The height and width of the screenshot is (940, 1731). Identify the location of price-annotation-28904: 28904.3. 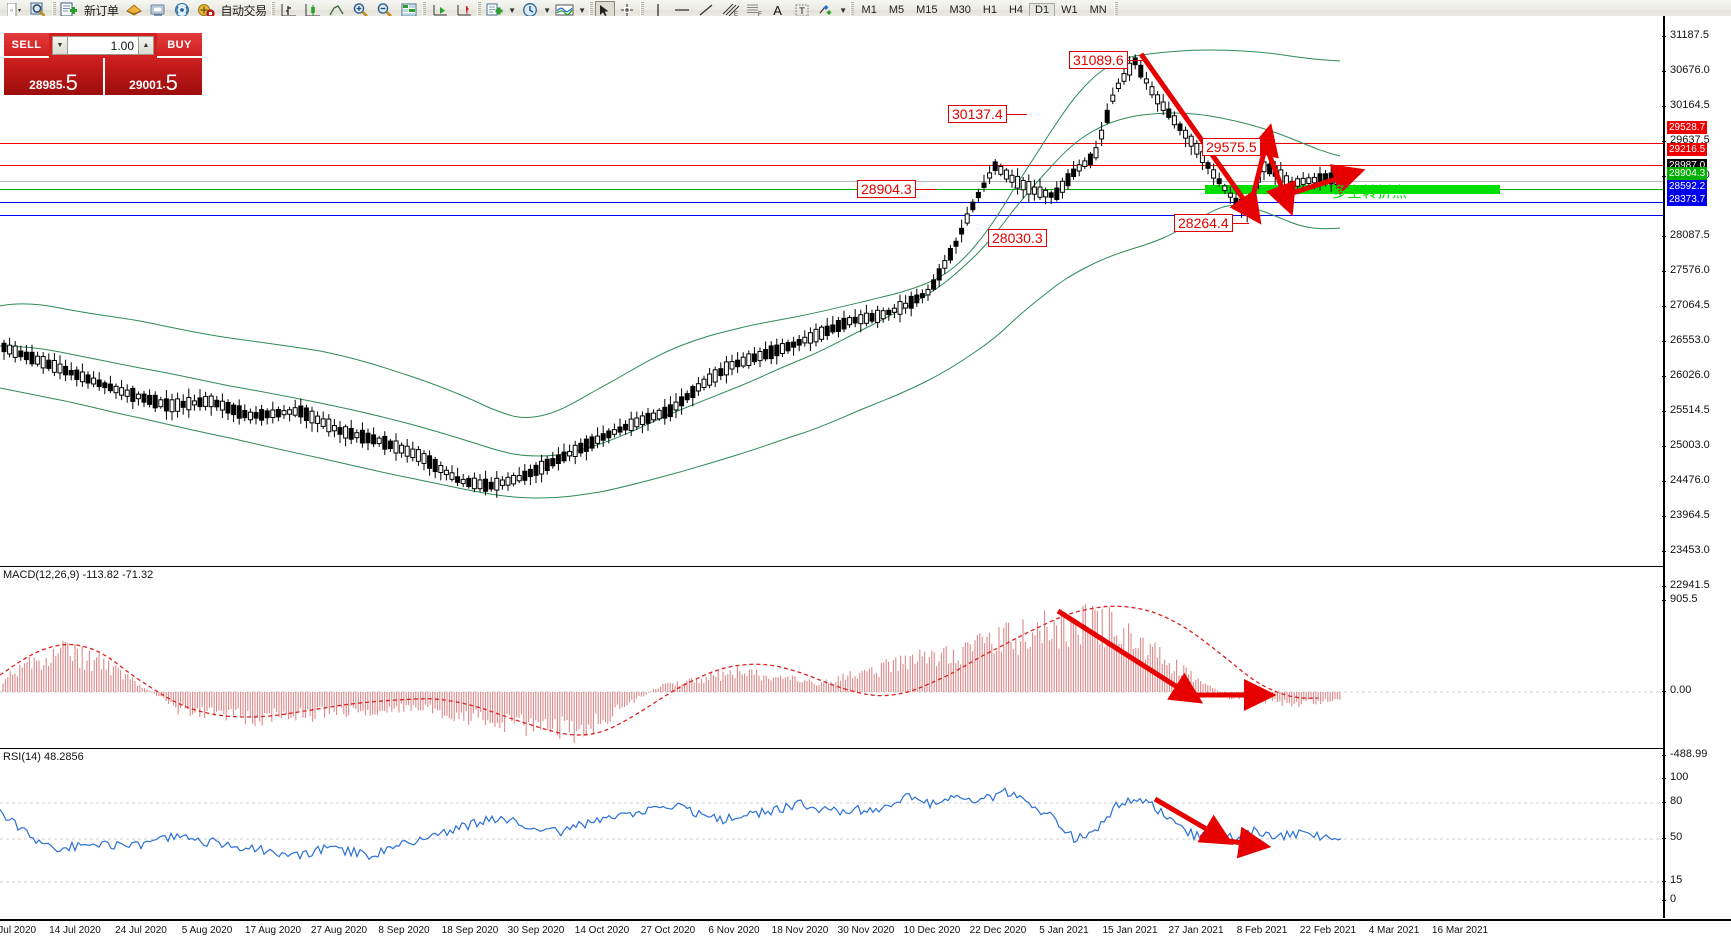
(886, 189).